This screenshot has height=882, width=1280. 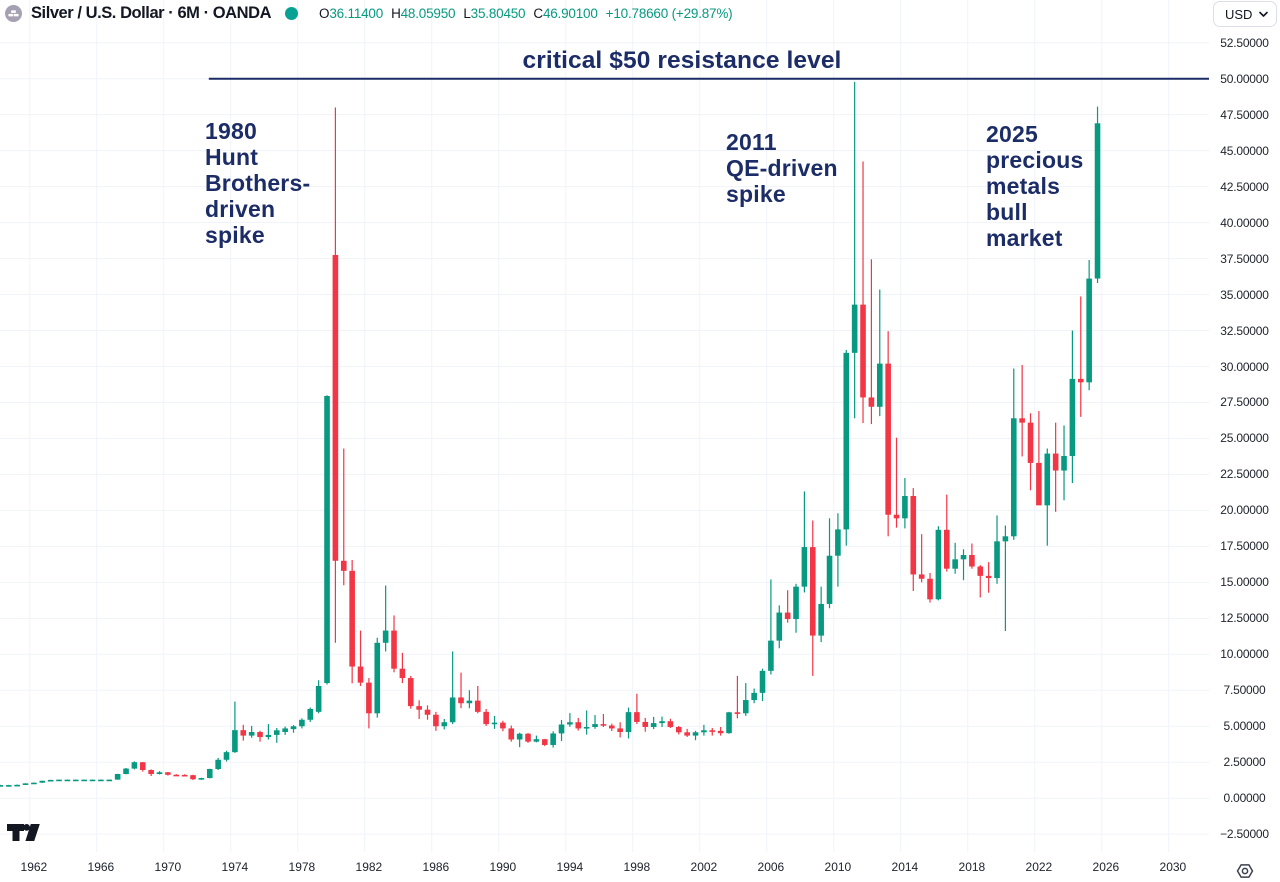 What do you see at coordinates (498, 13) in the screenshot?
I see `low-value: 35.80450` at bounding box center [498, 13].